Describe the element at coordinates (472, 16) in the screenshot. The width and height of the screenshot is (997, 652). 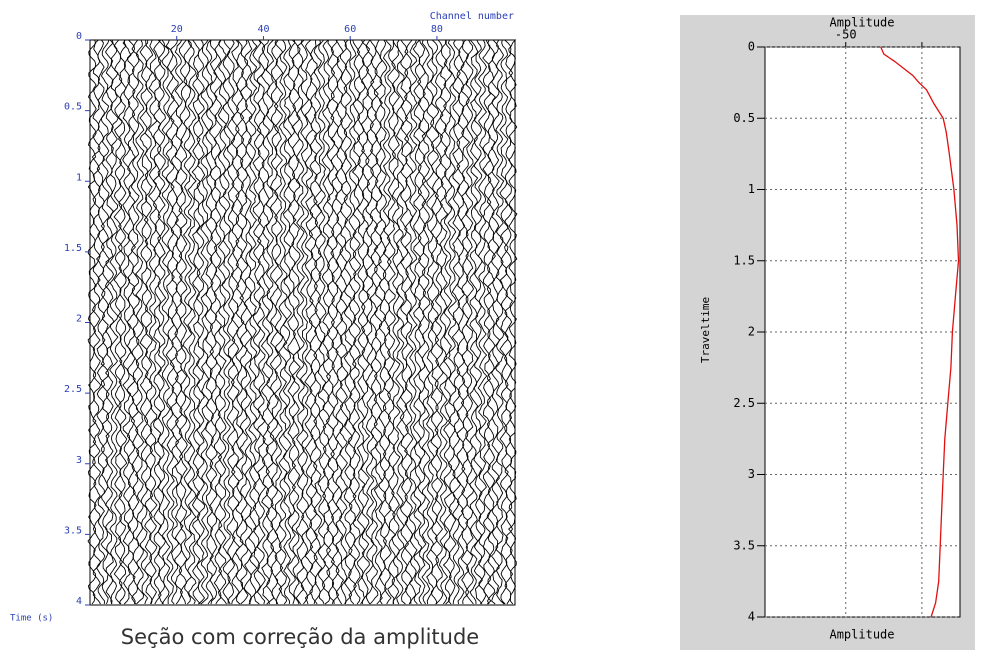
I see `x-axis-title: Channel number` at that location.